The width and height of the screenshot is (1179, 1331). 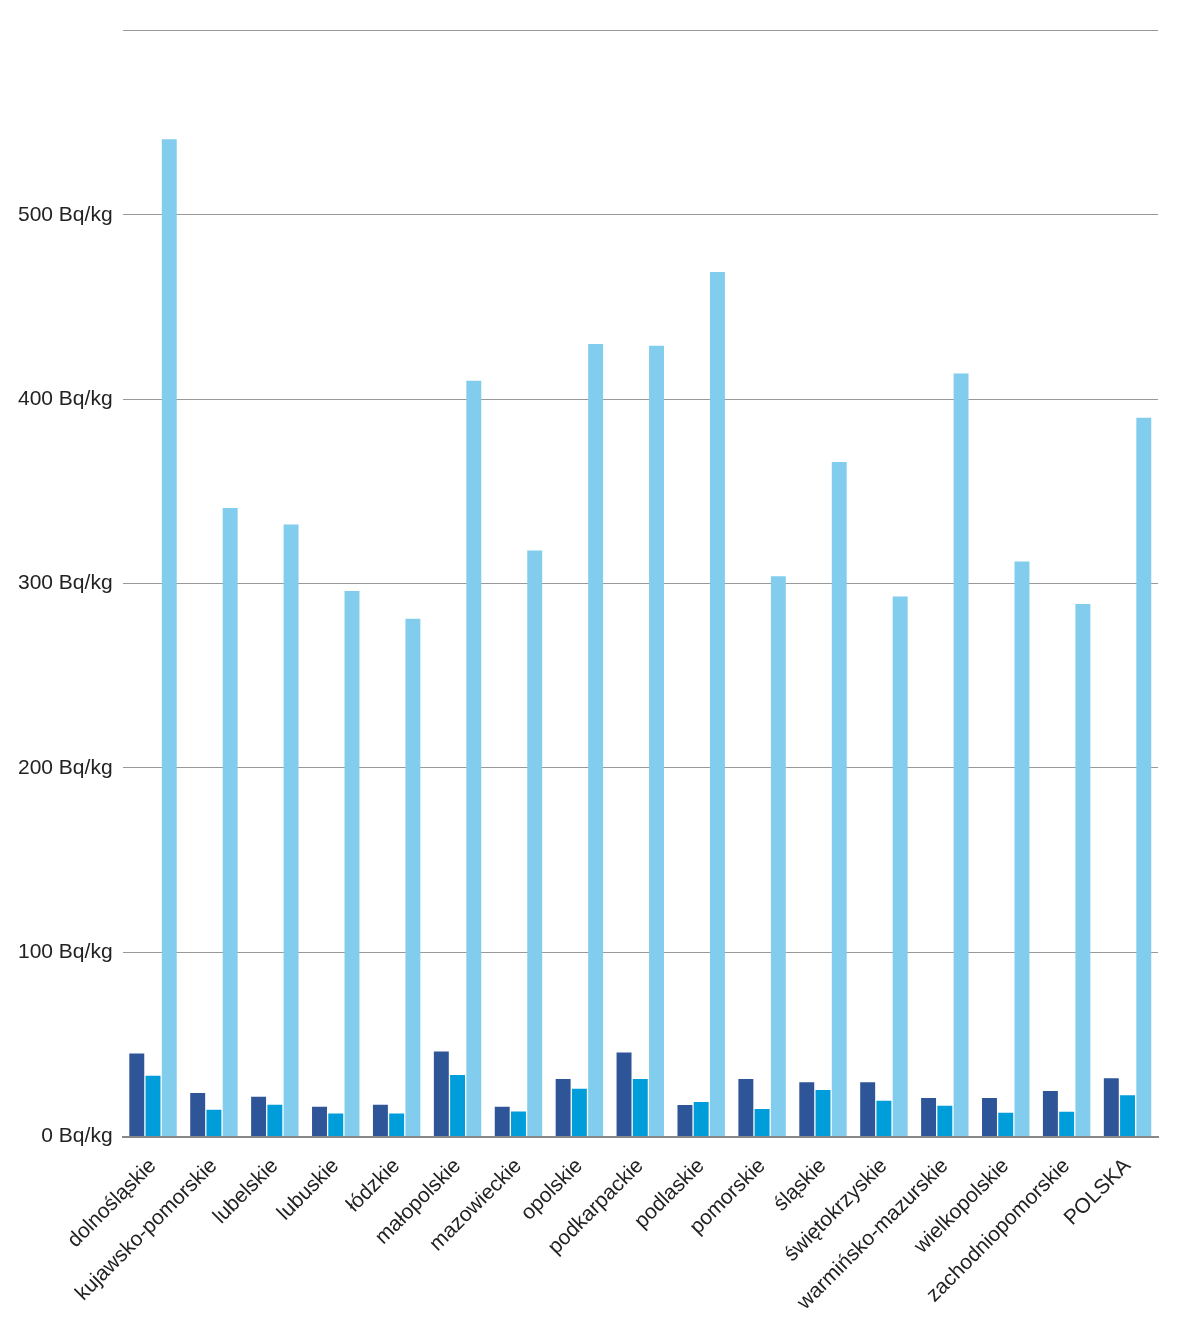 What do you see at coordinates (65, 582) in the screenshot?
I see `y-tick-label: 300 Bq/kg` at bounding box center [65, 582].